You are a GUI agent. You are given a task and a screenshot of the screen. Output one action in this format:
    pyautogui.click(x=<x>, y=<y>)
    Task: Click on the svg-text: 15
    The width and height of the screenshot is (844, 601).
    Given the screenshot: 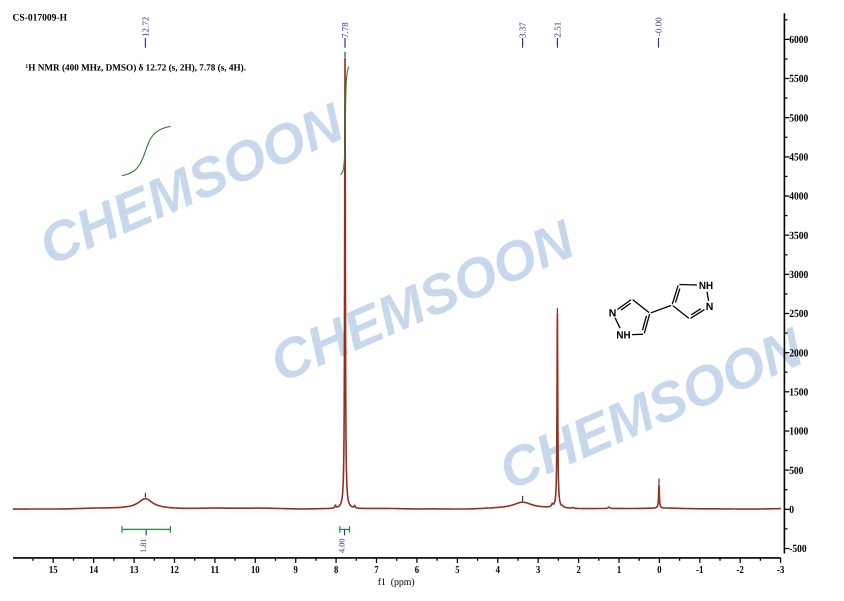 What is the action you would take?
    pyautogui.click(x=53, y=570)
    